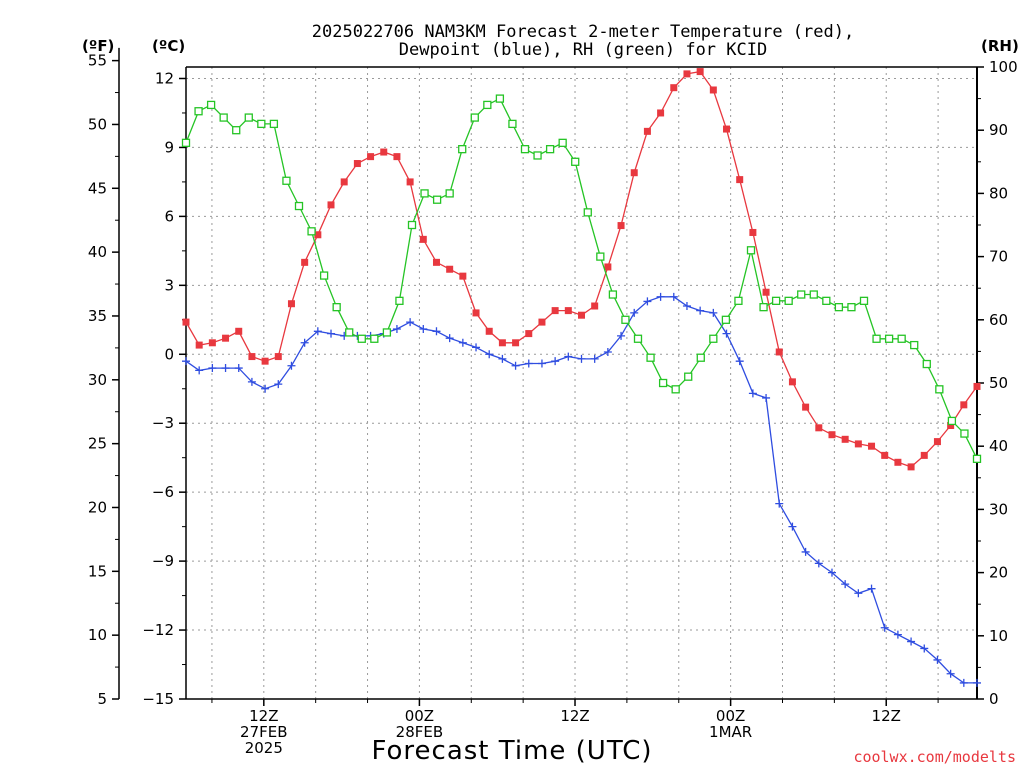  Describe the element at coordinates (998, 383) in the screenshot. I see `rh-tick-label: 50` at that location.